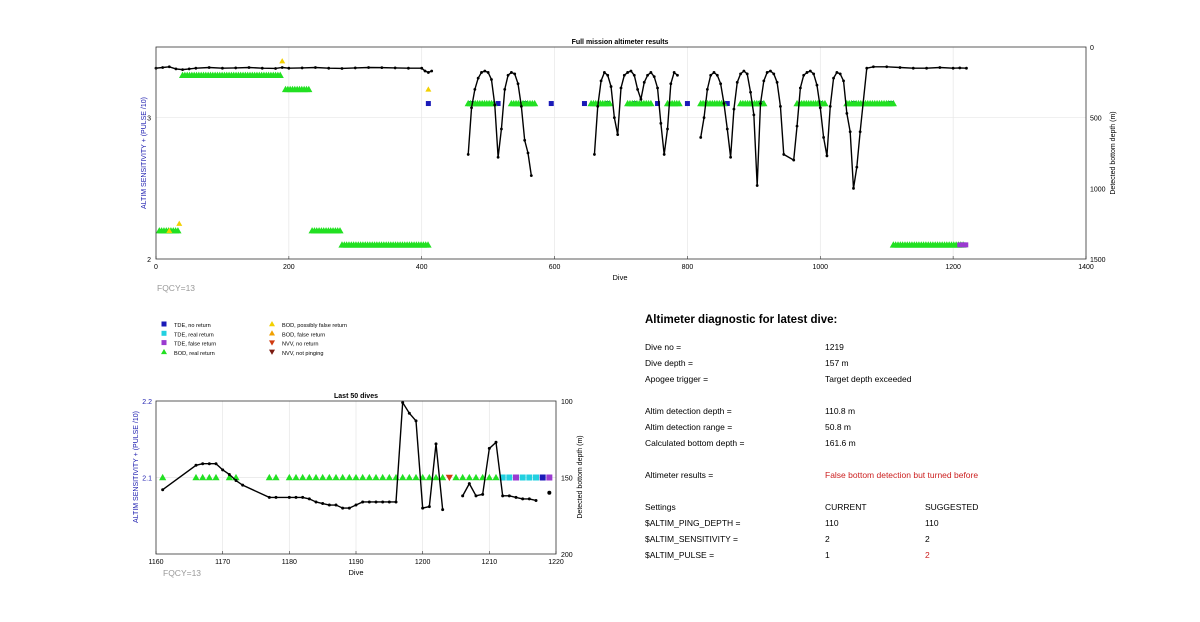 The width and height of the screenshot is (1200, 622). What do you see at coordinates (620, 42) in the screenshot?
I see `main-chart-title: Full mission altimeter results` at bounding box center [620, 42].